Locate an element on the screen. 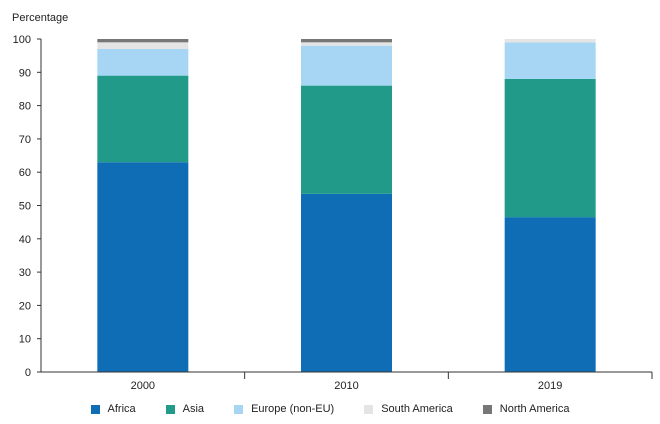 Image resolution: width=660 pixels, height=424 pixels. y-tick-label: 90 is located at coordinates (25, 73).